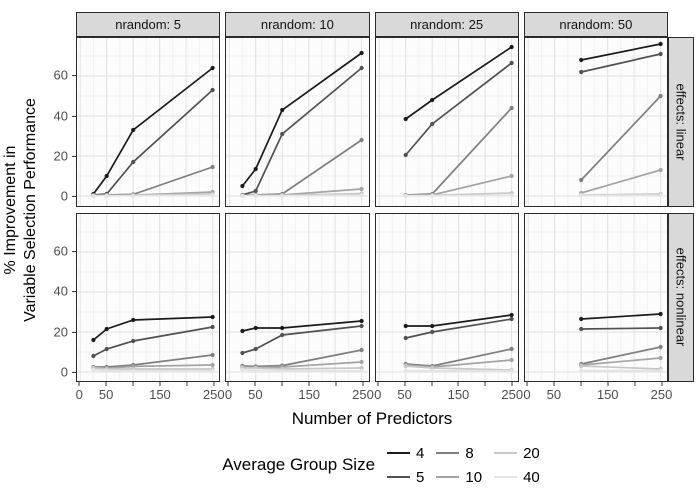 The image size is (700, 500). What do you see at coordinates (474, 477) in the screenshot?
I see `legend-item-label: 10` at bounding box center [474, 477].